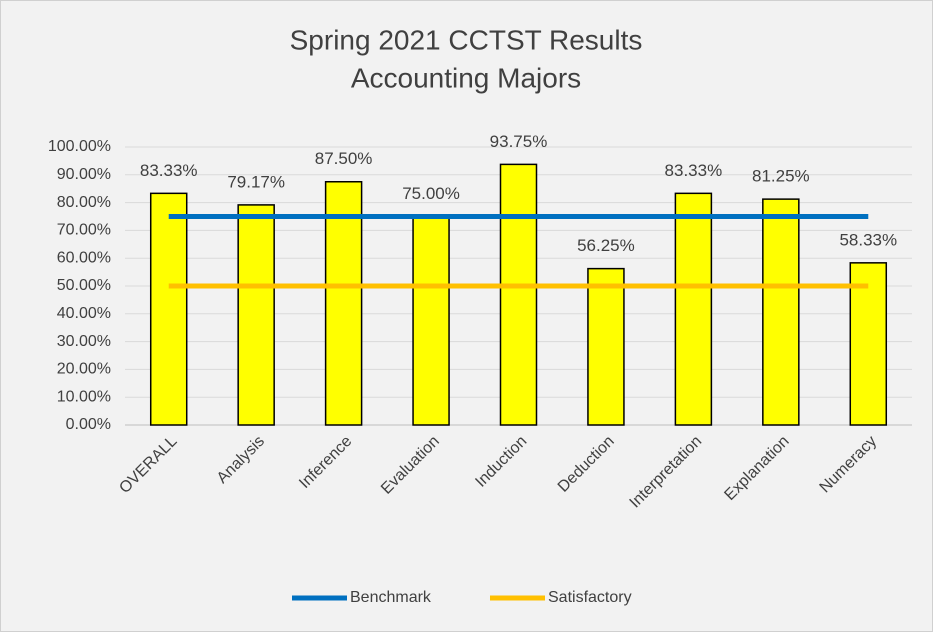 Image resolution: width=933 pixels, height=632 pixels. I want to click on y-tick-label: 30.00%, so click(84, 341).